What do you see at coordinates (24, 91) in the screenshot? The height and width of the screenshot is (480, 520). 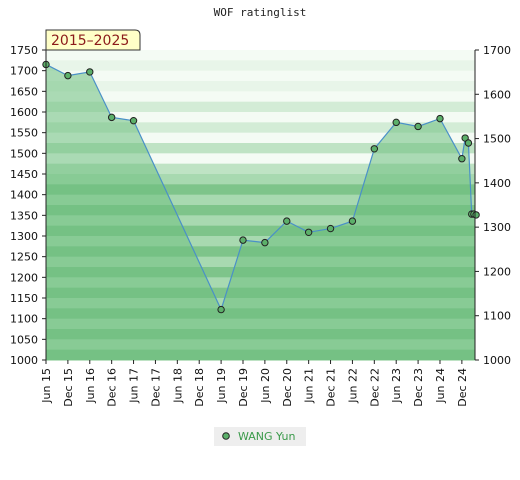 I see `left-tick-label: 1650` at bounding box center [24, 91].